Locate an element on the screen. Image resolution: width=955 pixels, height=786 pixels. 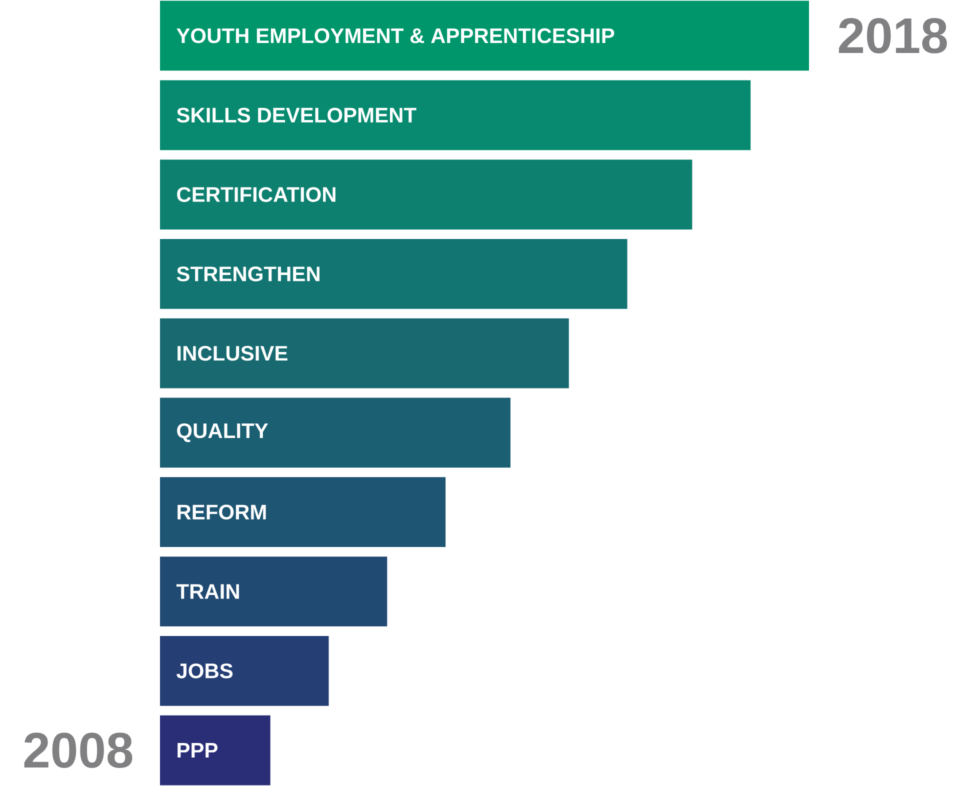
y-tick-label: SKILLS DEVELOPMENT is located at coordinates (296, 115).